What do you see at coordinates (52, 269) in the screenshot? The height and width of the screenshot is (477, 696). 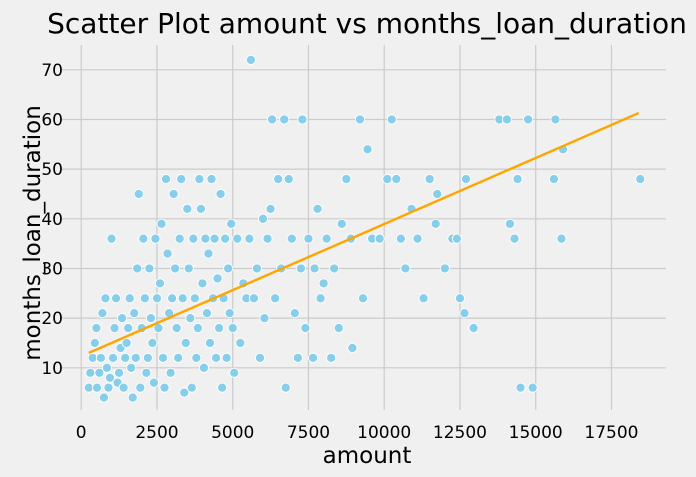 I see `y-tick-label: 30` at bounding box center [52, 269].